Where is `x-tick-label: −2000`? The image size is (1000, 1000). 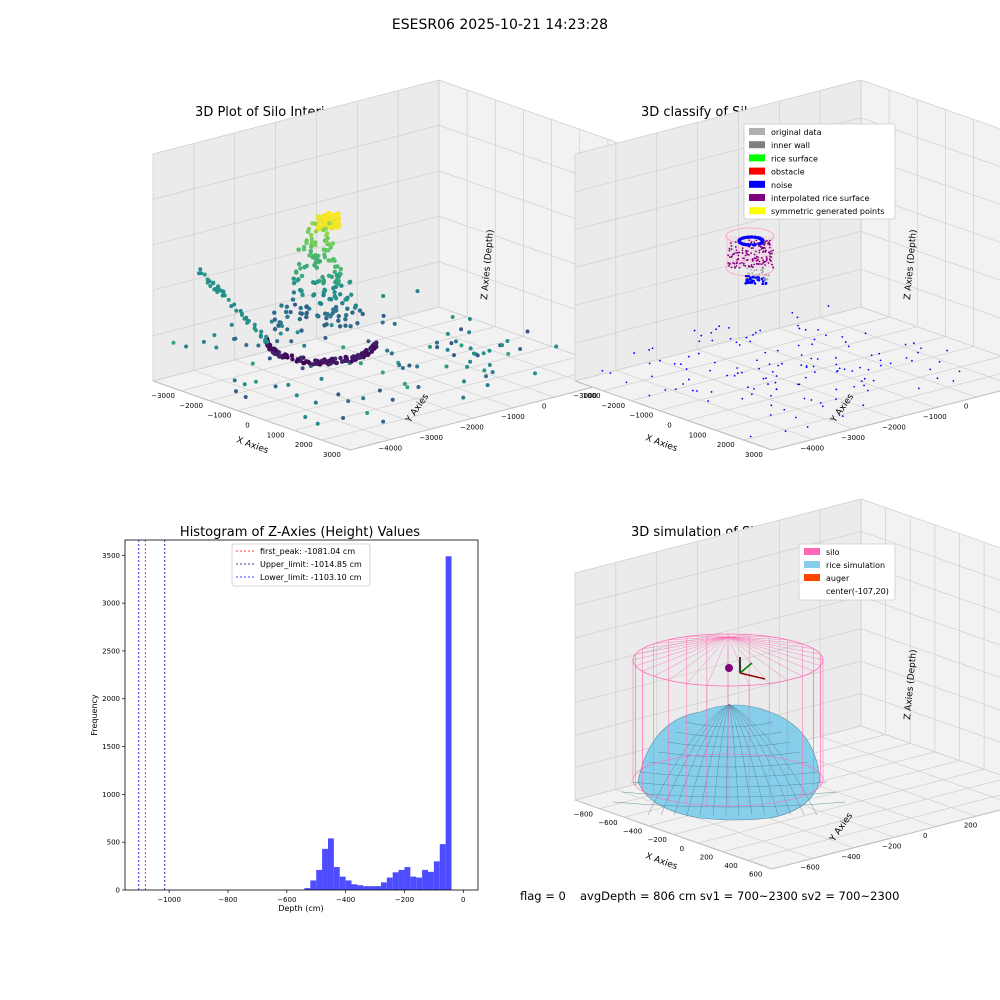
x-tick-label: −2000 is located at coordinates (613, 406).